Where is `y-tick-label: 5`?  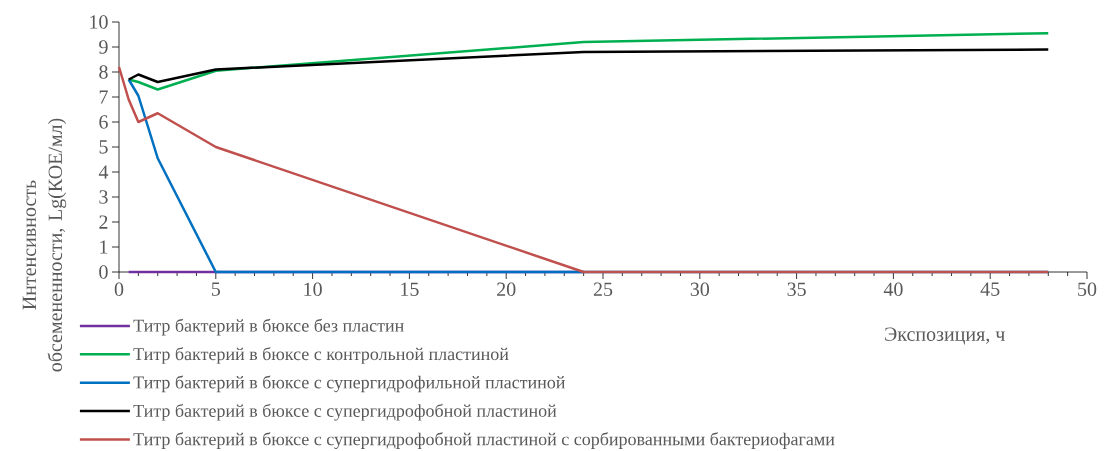 y-tick-label: 5 is located at coordinates (103, 147).